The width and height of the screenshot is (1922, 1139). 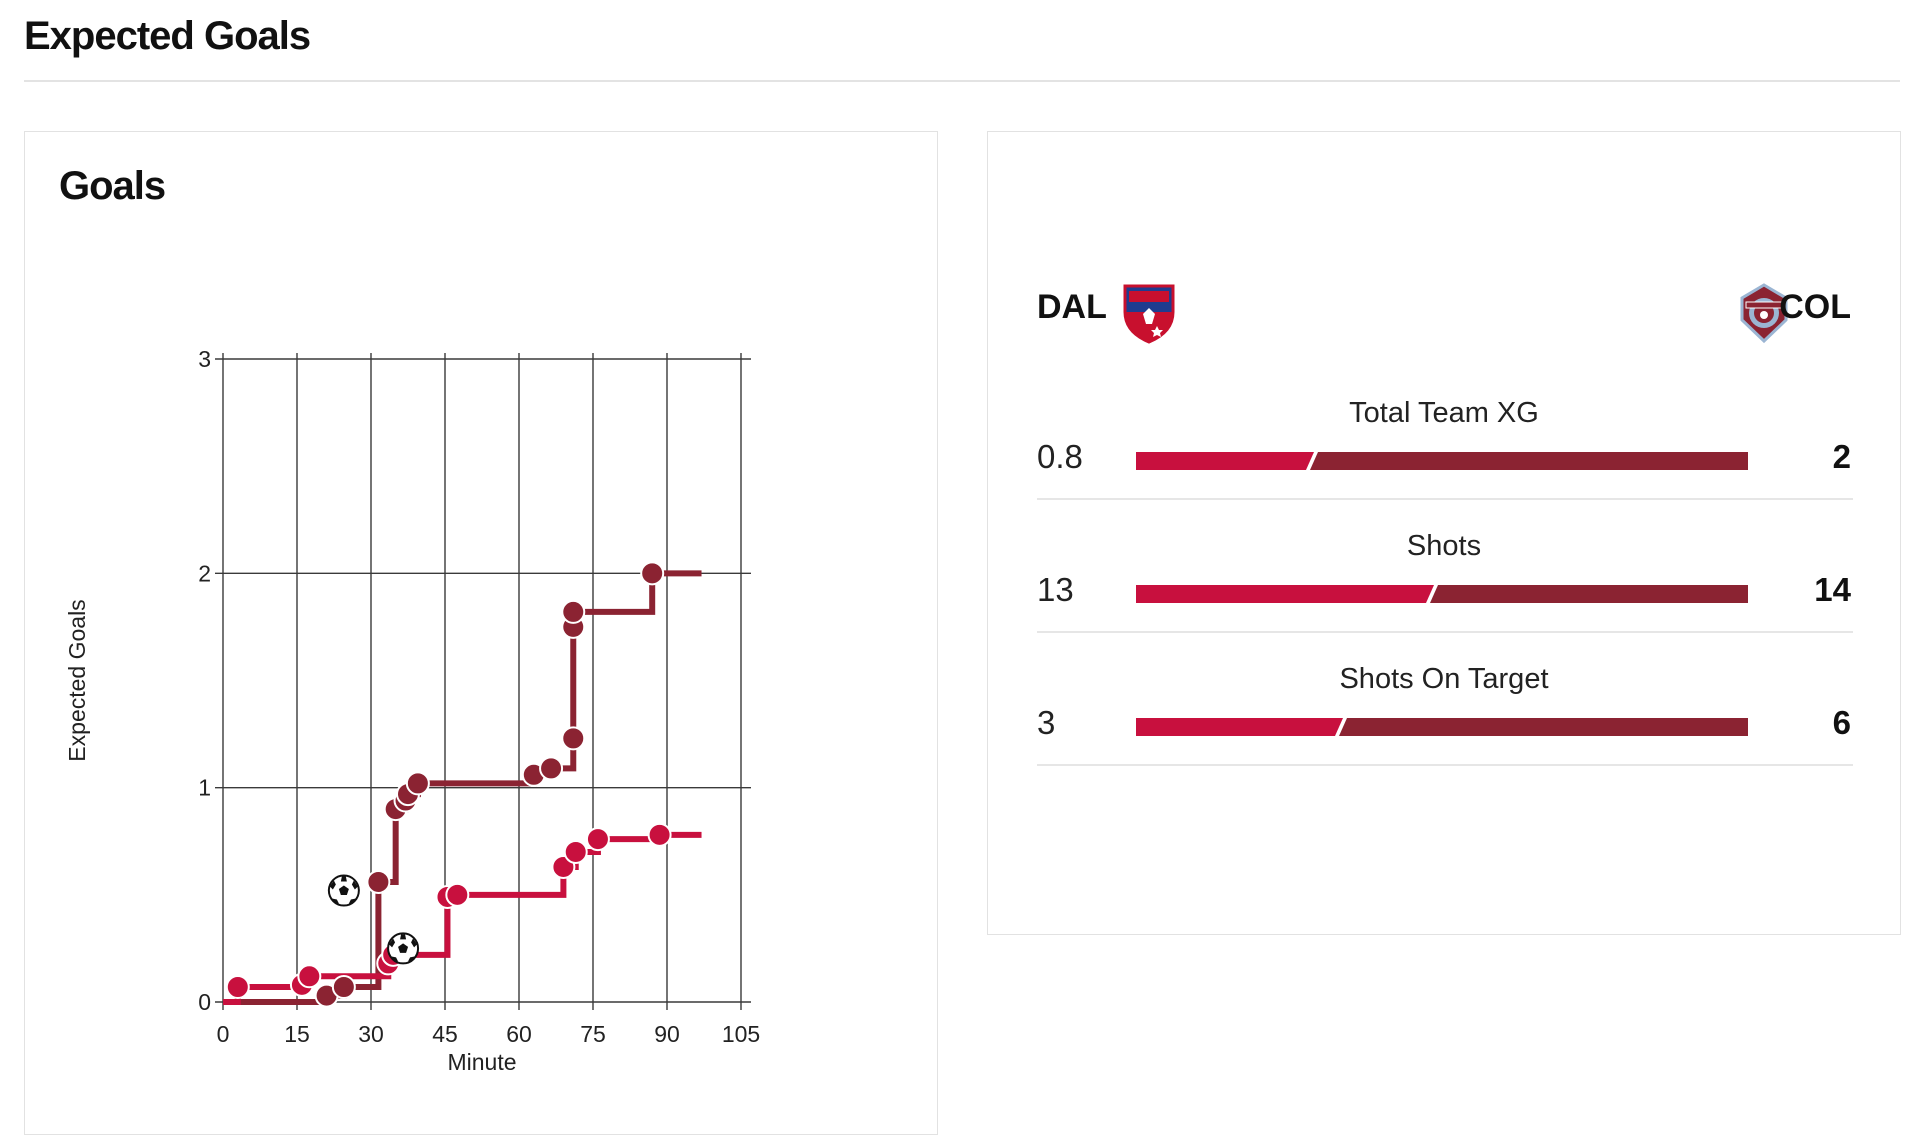 I want to click on x-tick-label: 0, so click(x=223, y=1034).